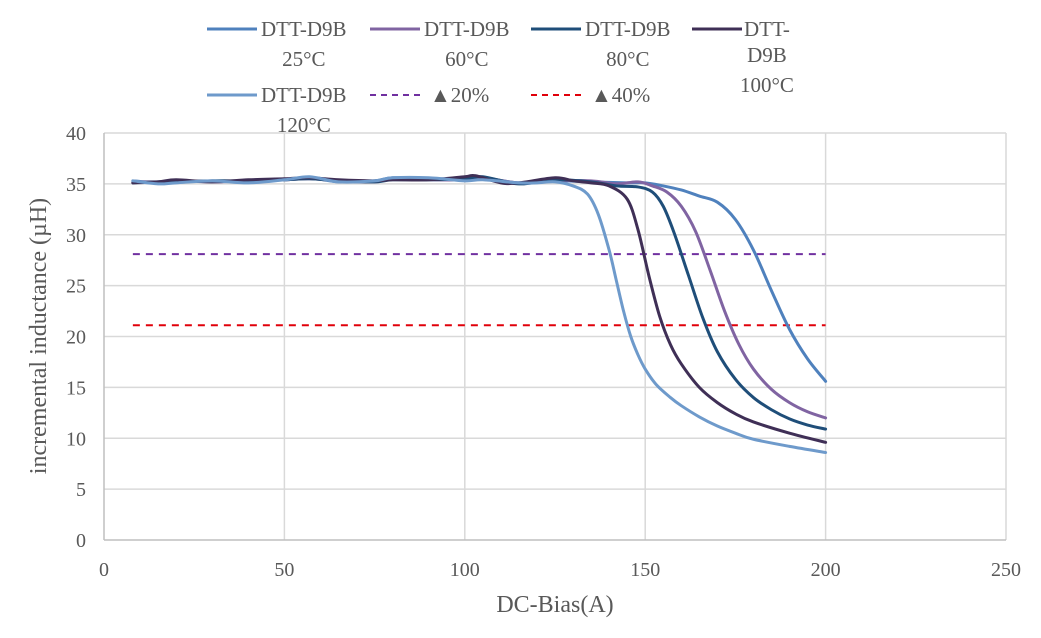  Describe the element at coordinates (104, 570) in the screenshot. I see `x-tick-label: 0` at that location.